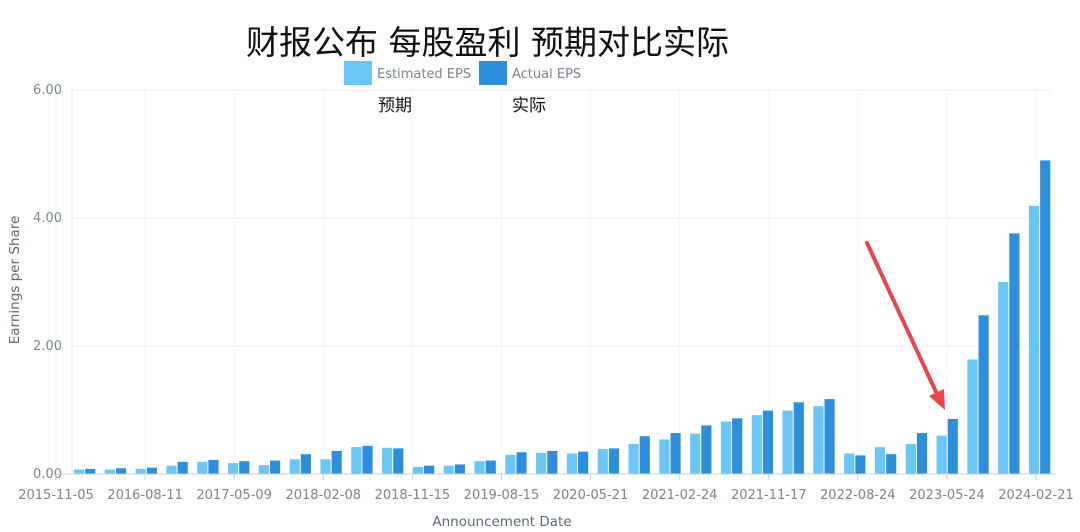 This screenshot has width=1080, height=532. Describe the element at coordinates (487, 42) in the screenshot. I see `chart-title: 财报公布 每股盈利 预期对比实际` at that location.